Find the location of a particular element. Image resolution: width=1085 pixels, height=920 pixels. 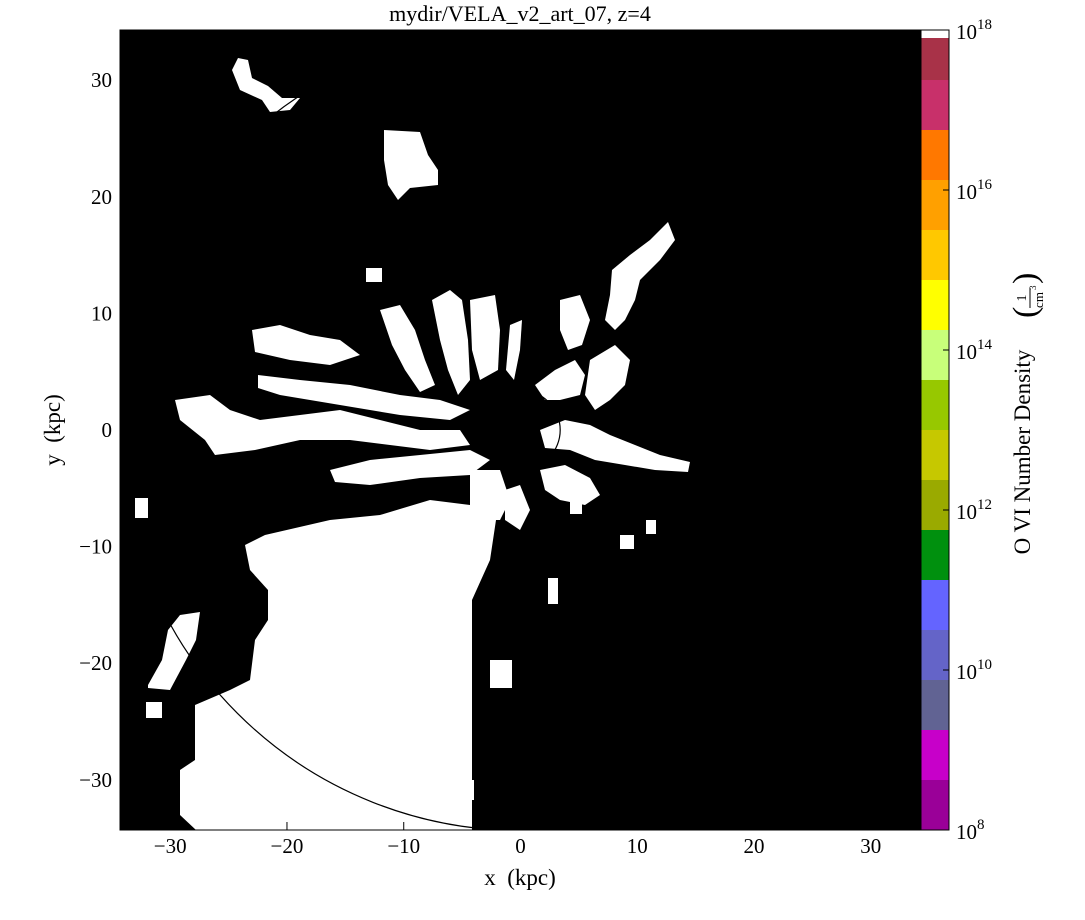

colorbar-unit-exponent: 3 is located at coordinates (1033, 287).